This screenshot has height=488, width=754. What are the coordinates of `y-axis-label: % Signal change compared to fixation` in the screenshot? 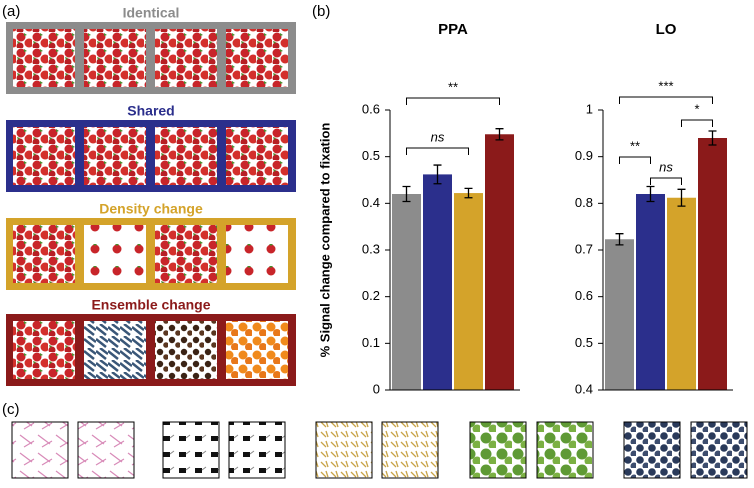 It's located at (324, 240).